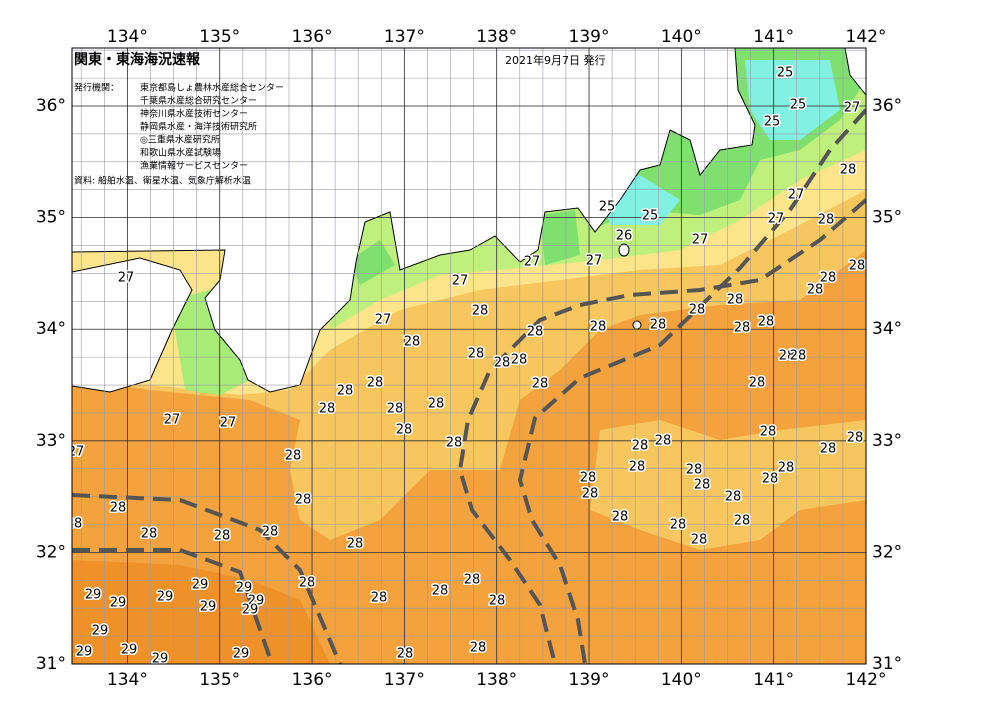 This screenshot has width=1002, height=709. Describe the element at coordinates (589, 37) in the screenshot. I see `lon-label-top: 139°` at that location.